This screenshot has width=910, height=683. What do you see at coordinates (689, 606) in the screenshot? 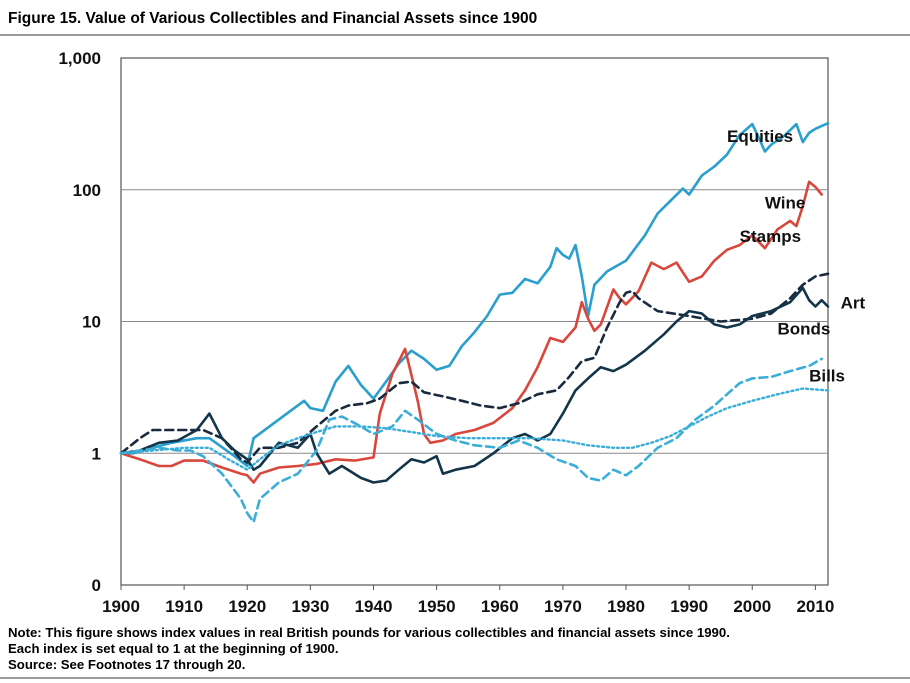
I see `x-tick-label: 1990` at bounding box center [689, 606].